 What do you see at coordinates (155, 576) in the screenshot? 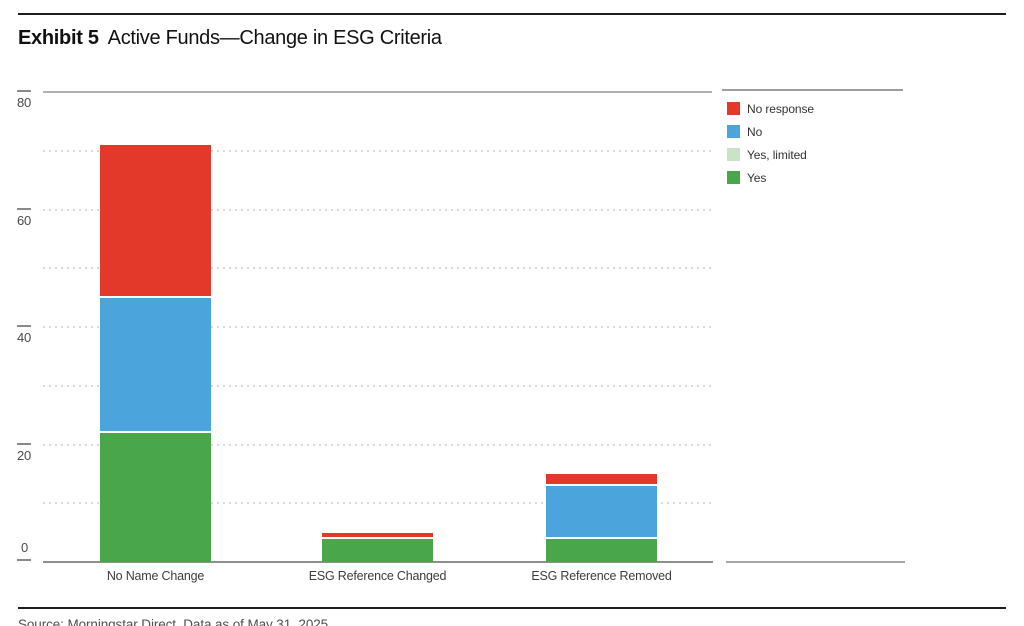
I see `x-category-label: No Name Change` at bounding box center [155, 576].